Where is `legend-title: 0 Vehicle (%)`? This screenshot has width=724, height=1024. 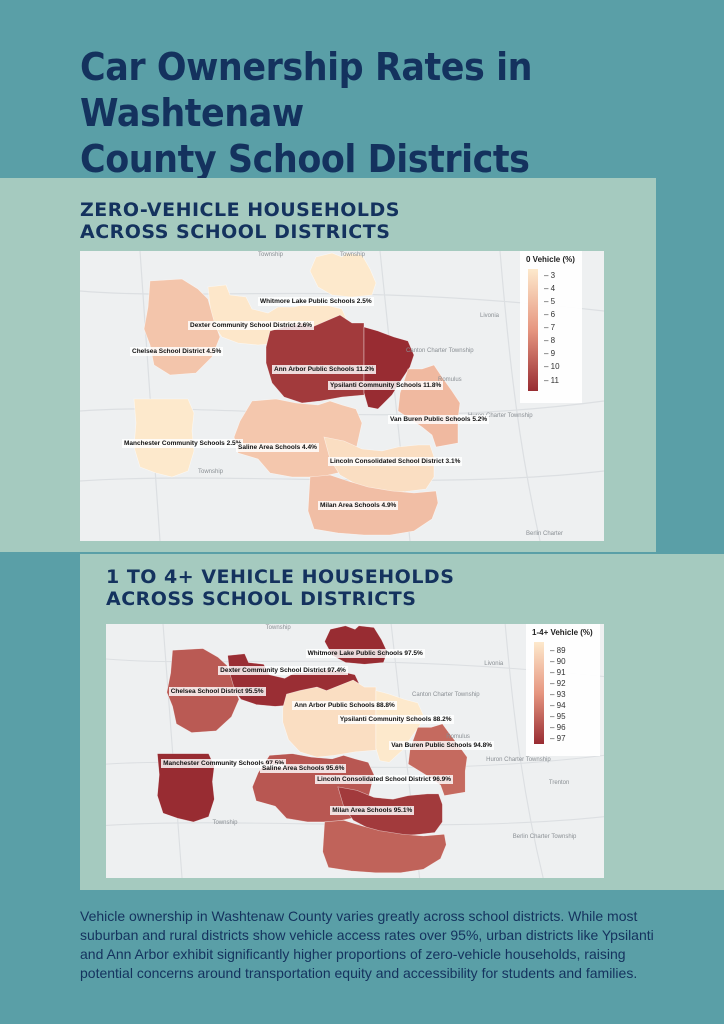 legend-title: 0 Vehicle (%) is located at coordinates (550, 259).